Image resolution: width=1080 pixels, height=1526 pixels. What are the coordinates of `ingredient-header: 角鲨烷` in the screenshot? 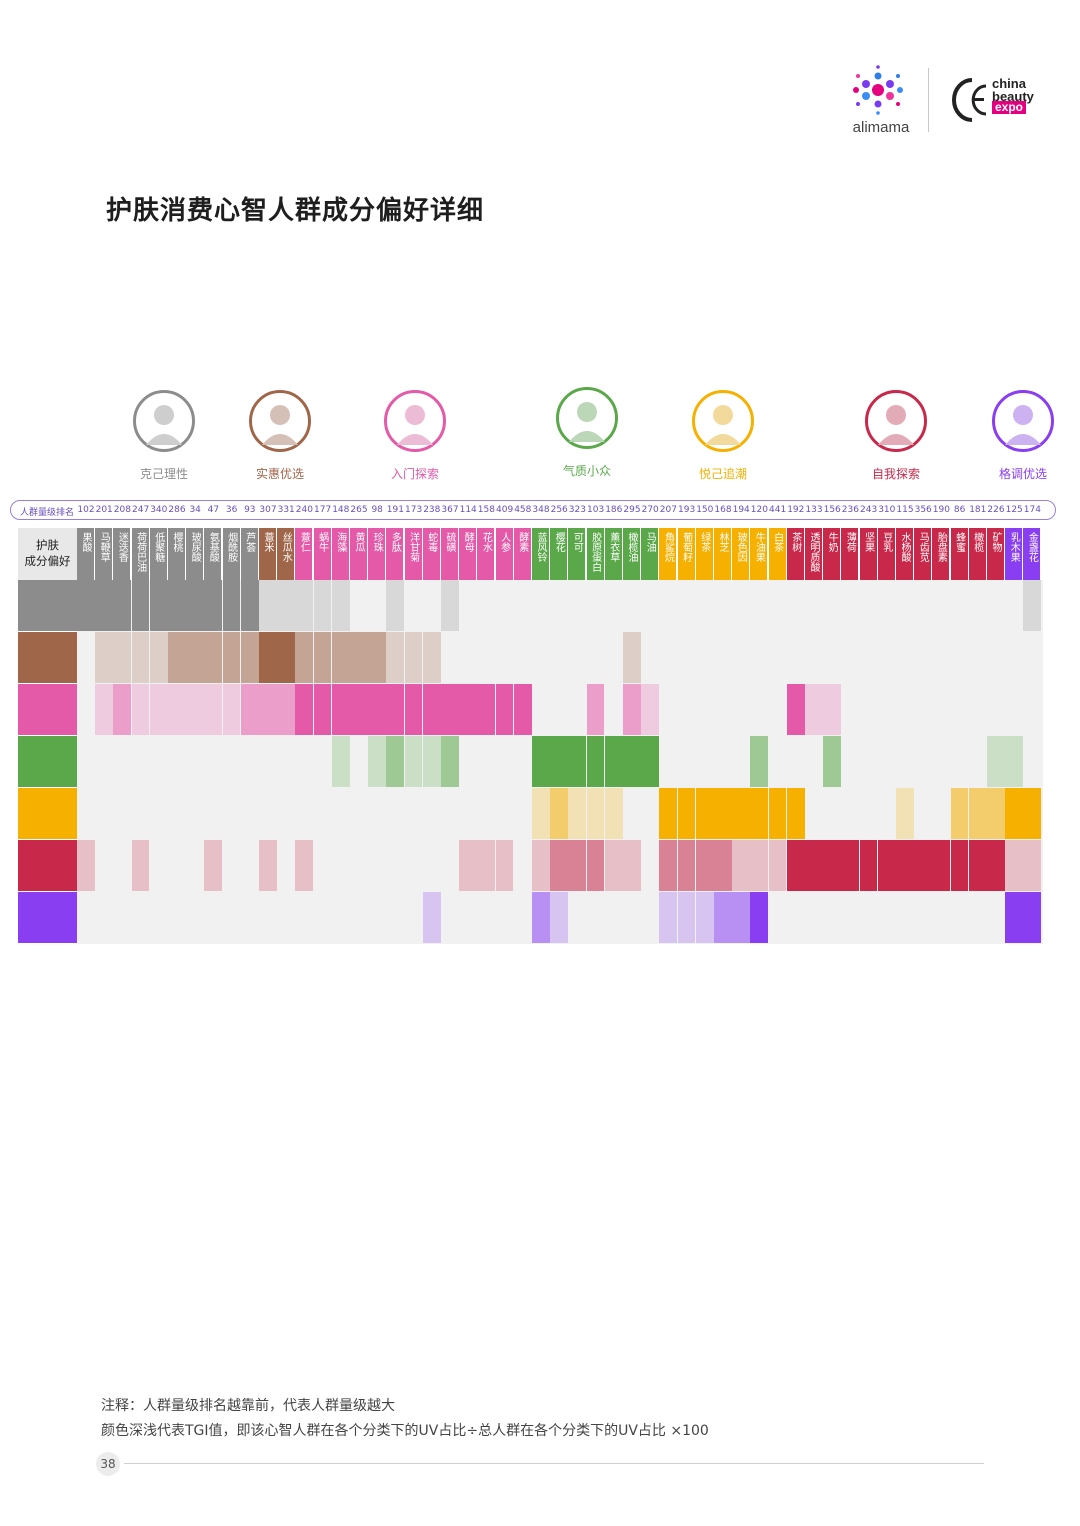 It's located at (668, 554).